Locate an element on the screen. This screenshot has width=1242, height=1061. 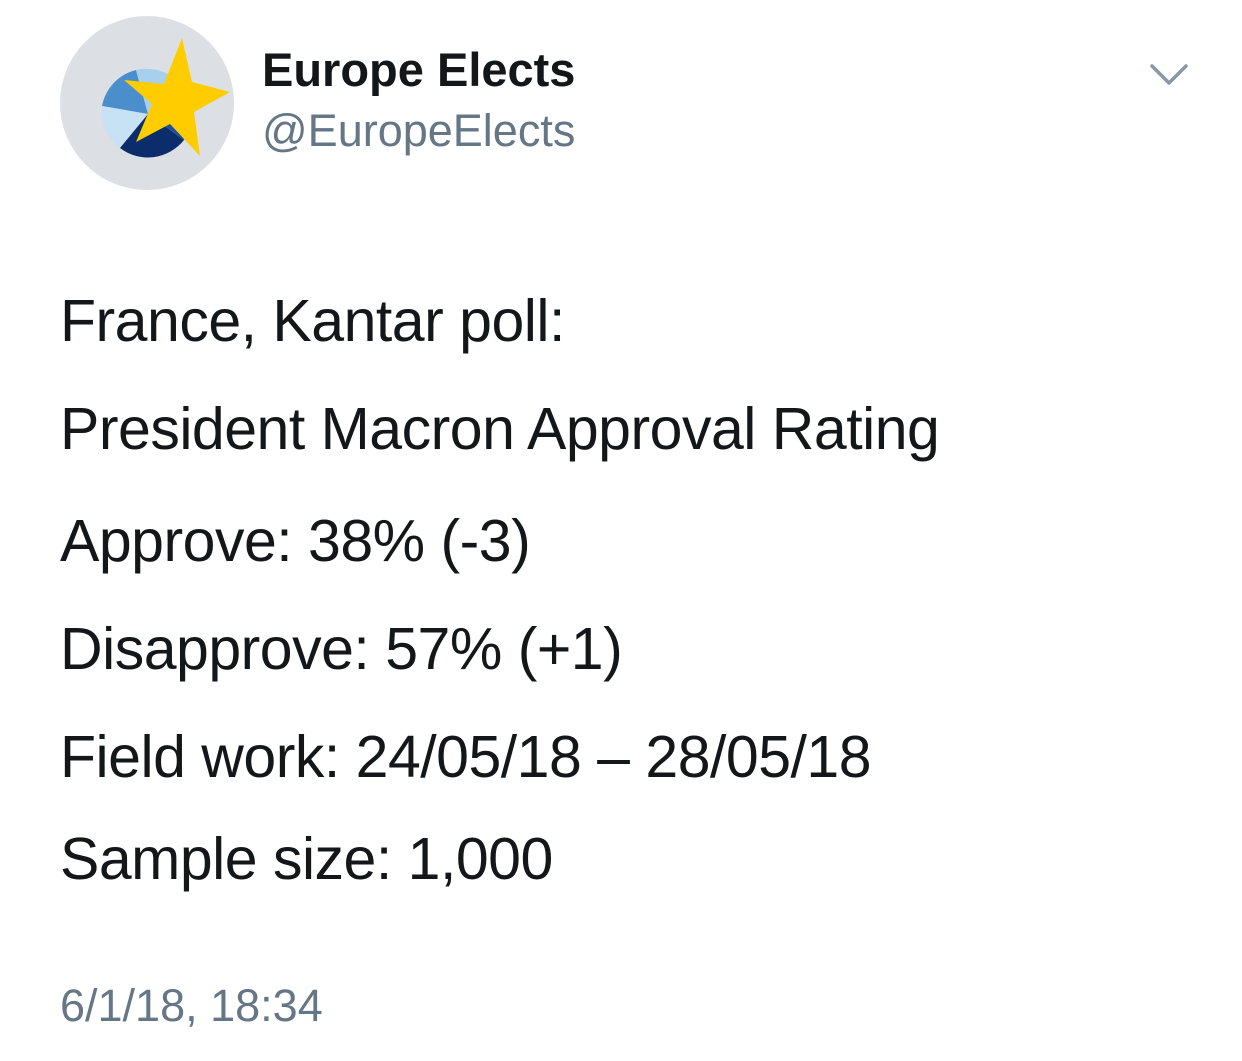
tweet-timestamp: 6/1/18, 18:34 is located at coordinates (191, 1005).